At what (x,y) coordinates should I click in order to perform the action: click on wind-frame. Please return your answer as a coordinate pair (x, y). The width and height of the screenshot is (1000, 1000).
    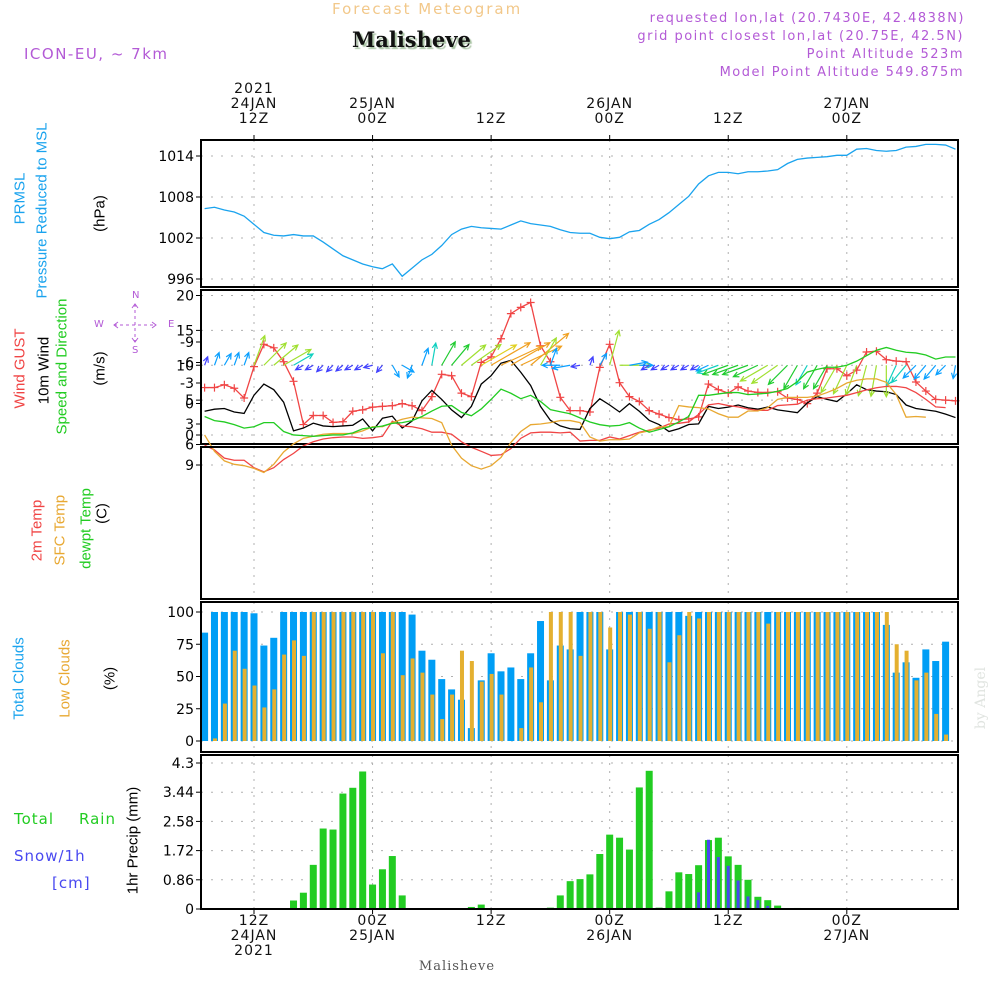
    Looking at the image, I should click on (579, 367).